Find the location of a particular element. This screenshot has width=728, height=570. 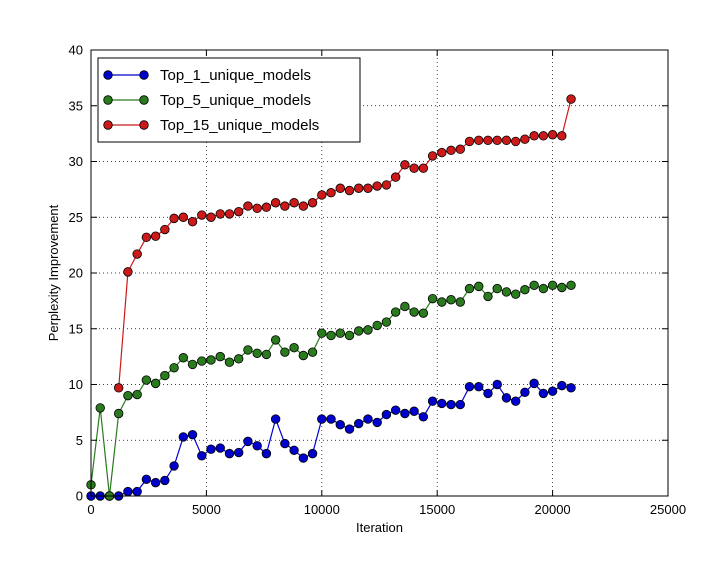

legend-label: Top_15_unique_models is located at coordinates (239, 125).